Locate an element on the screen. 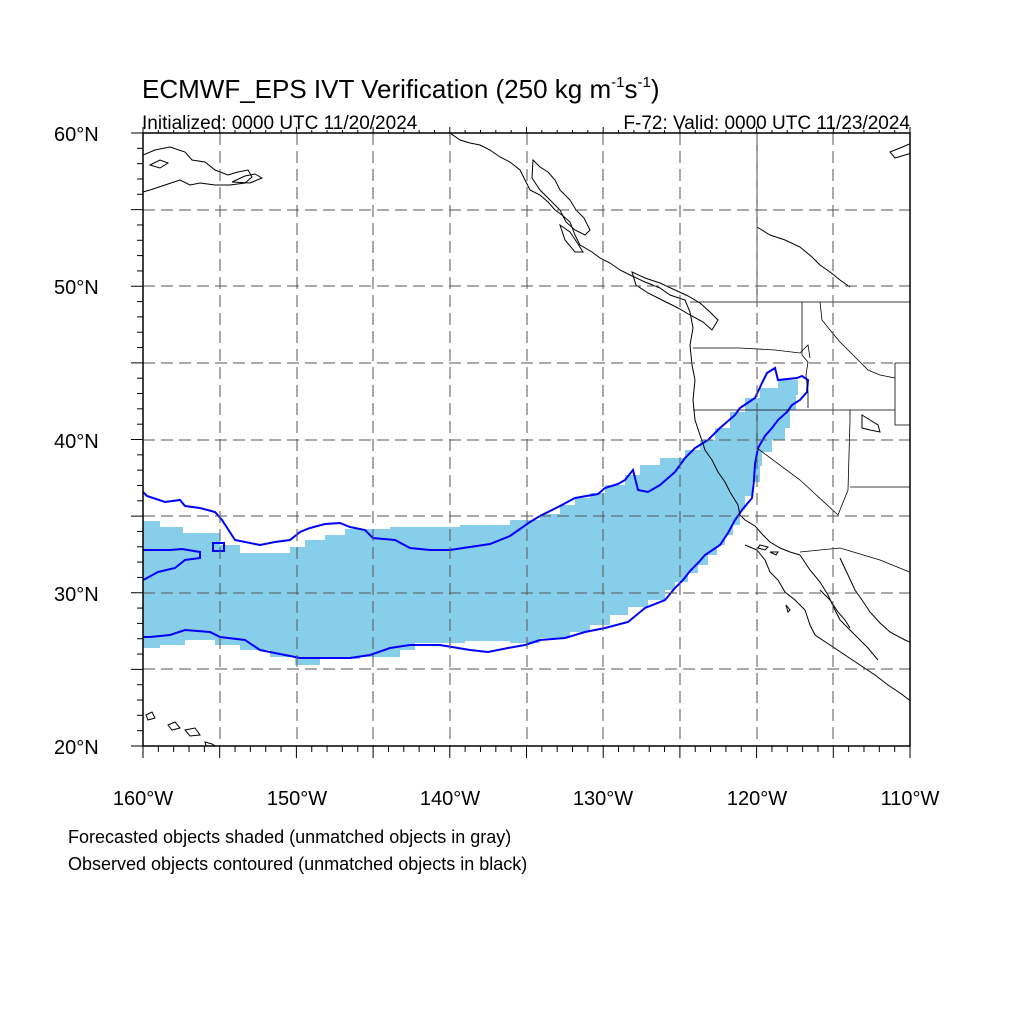  lat-label-20n: 20°N is located at coordinates (76, 748).